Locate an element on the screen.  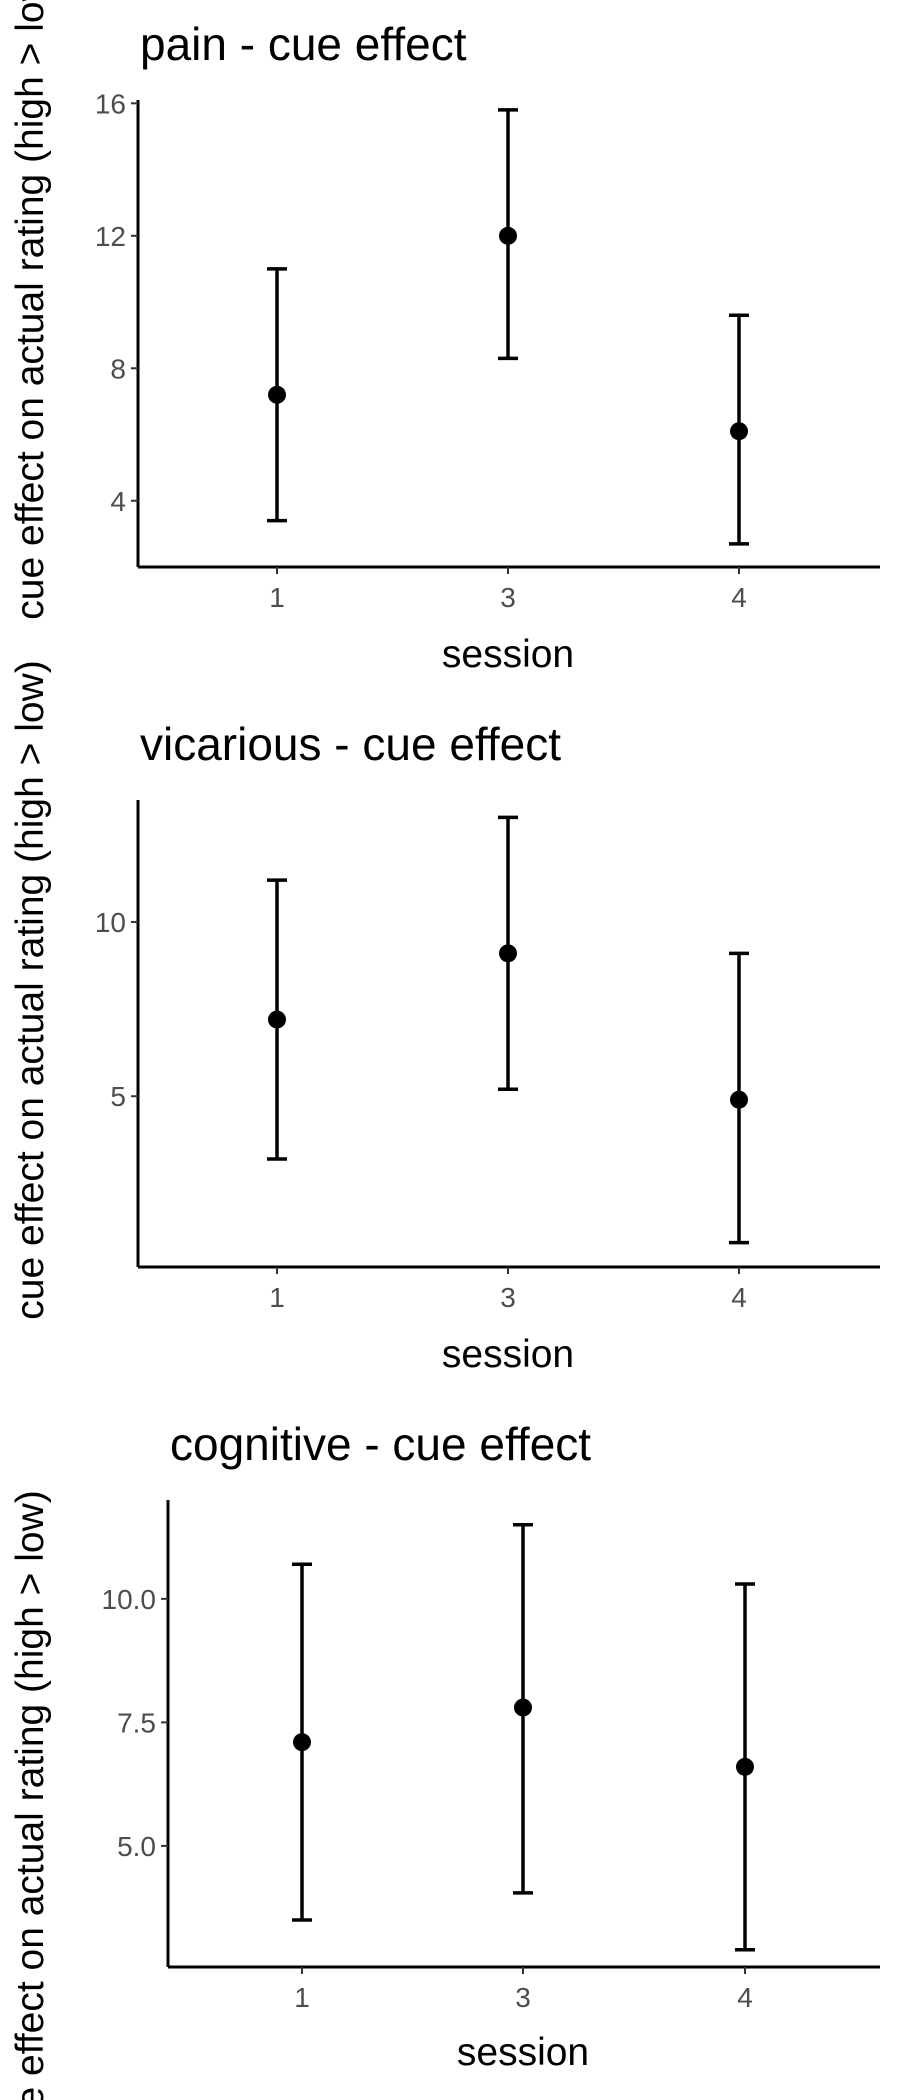
y-tick-label: 16 is located at coordinates (110, 103).